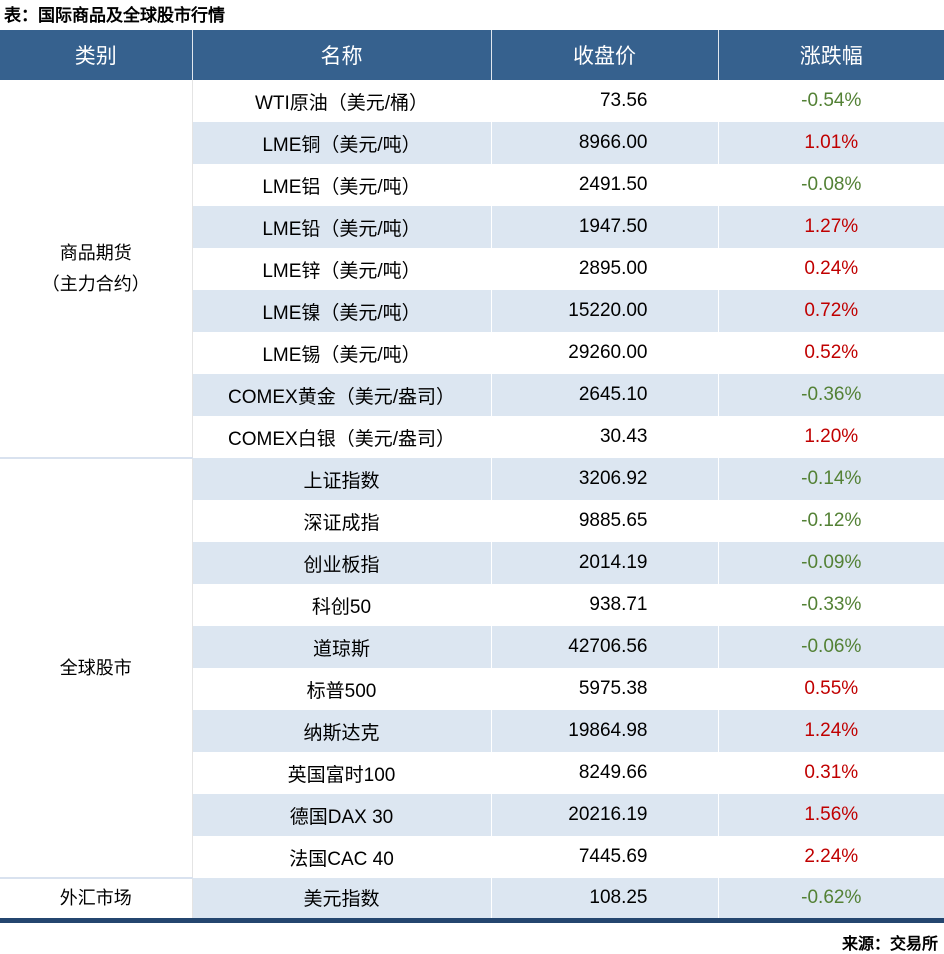 The image size is (944, 954). Describe the element at coordinates (114, 15) in the screenshot. I see `page-title: 表：国际商品及全球股市行情` at that location.